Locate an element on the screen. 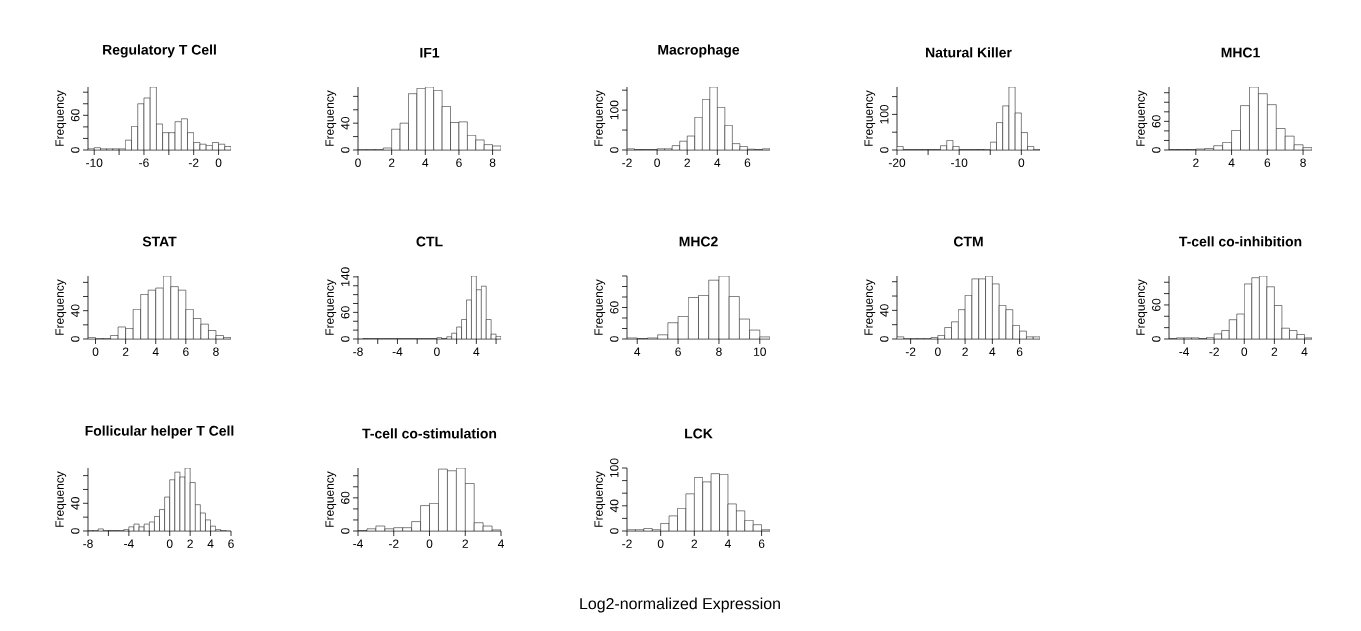 Image resolution: width=1361 pixels, height=631 pixels. y-tick-label: 140 is located at coordinates (345, 276).